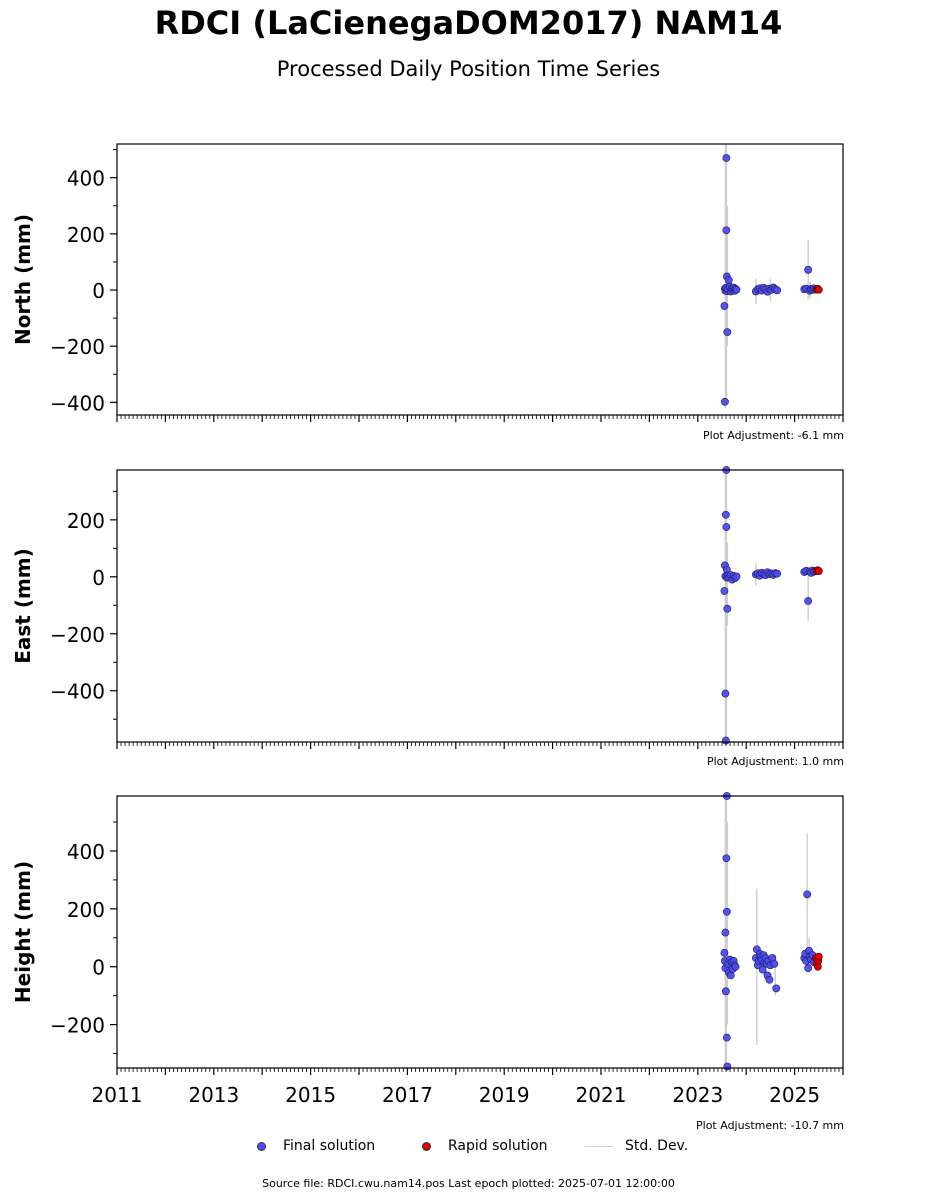 The height and width of the screenshot is (1200, 937). I want to click on x-tick-label: 2023, so click(697, 1095).